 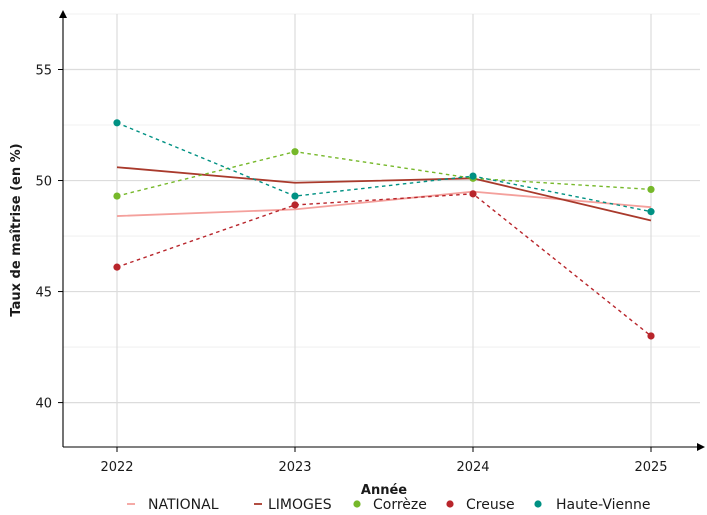 I want to click on series-line-haute-vienne, so click(x=384, y=167).